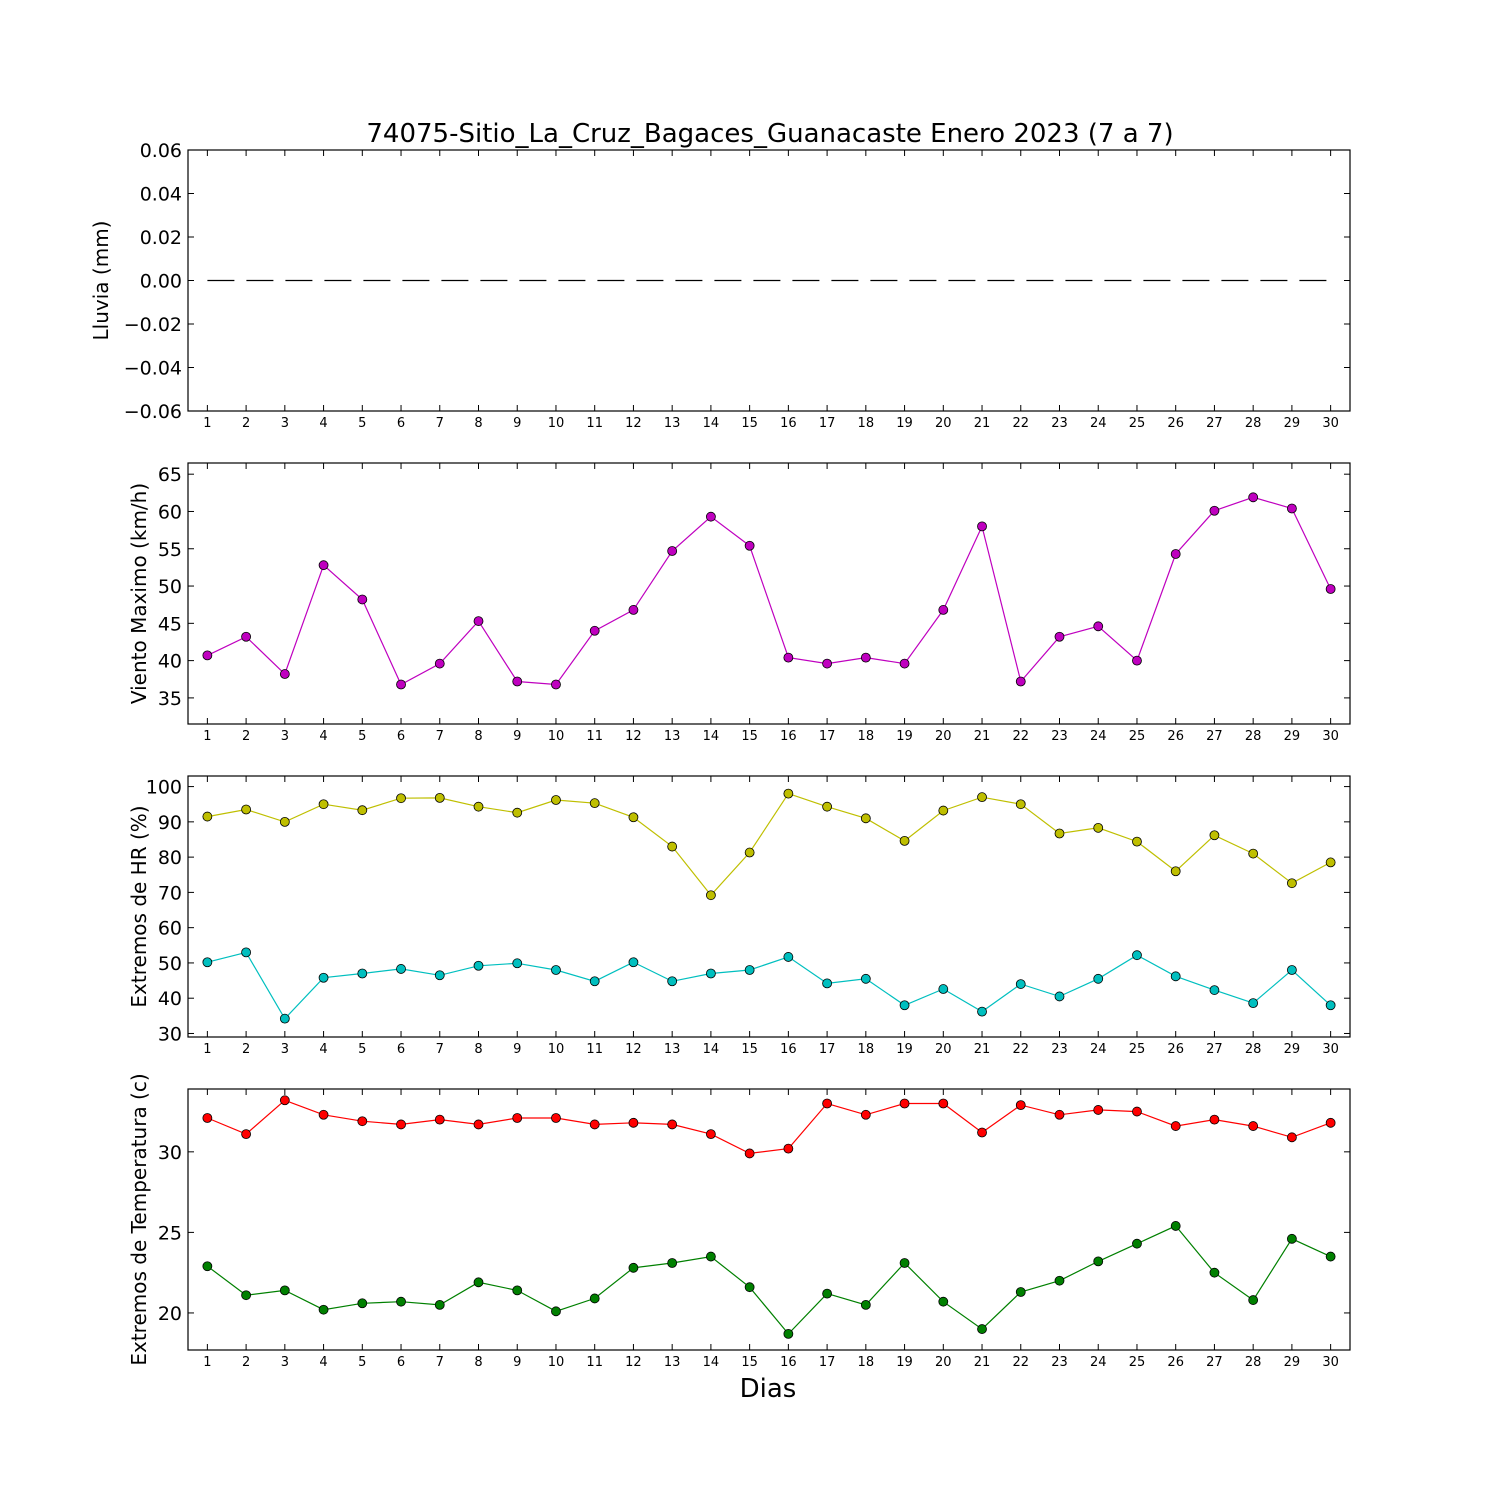  Describe the element at coordinates (440, 423) in the screenshot. I see `x-tick-label: 7` at that location.